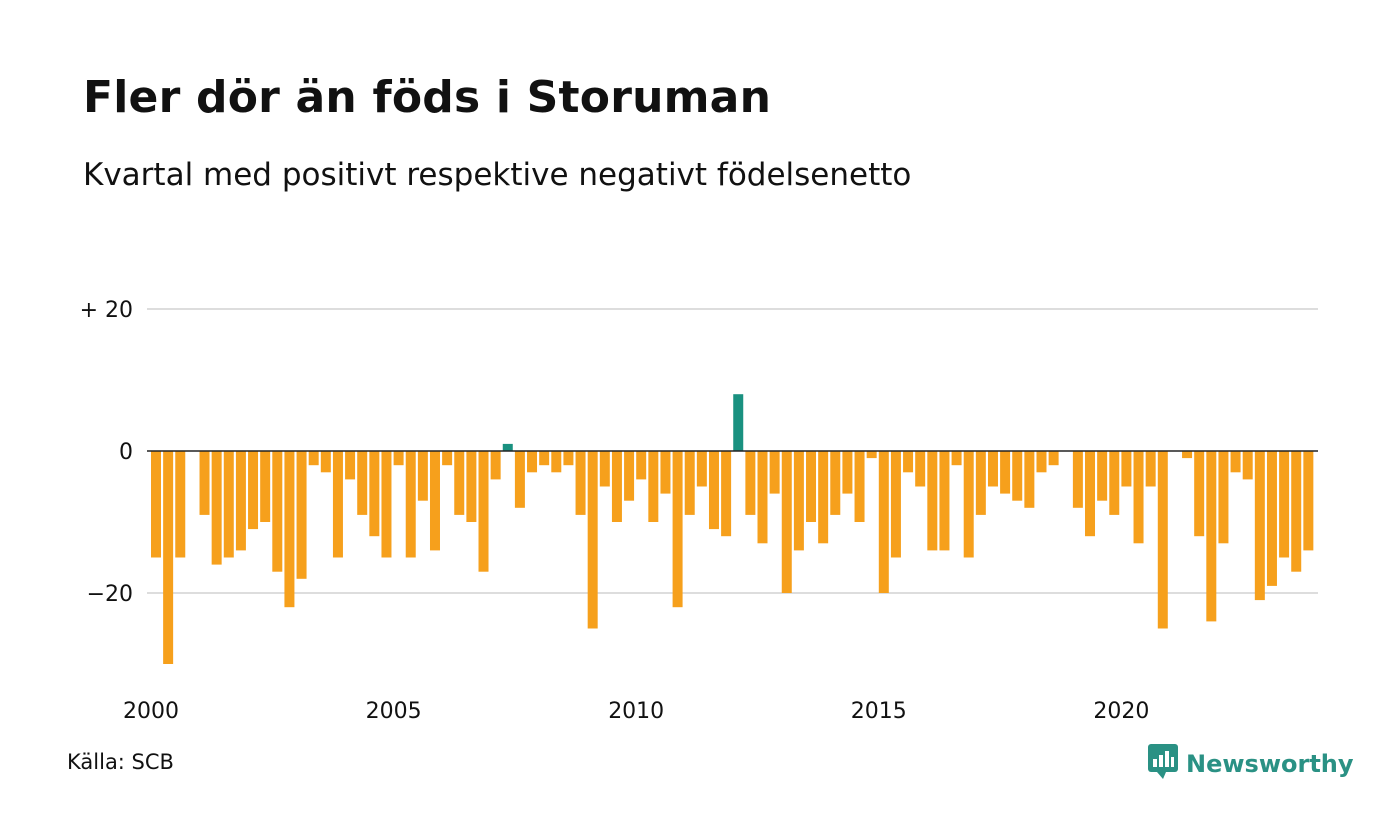  Describe the element at coordinates (110, 594) in the screenshot. I see `y-tick-label: −20` at that location.